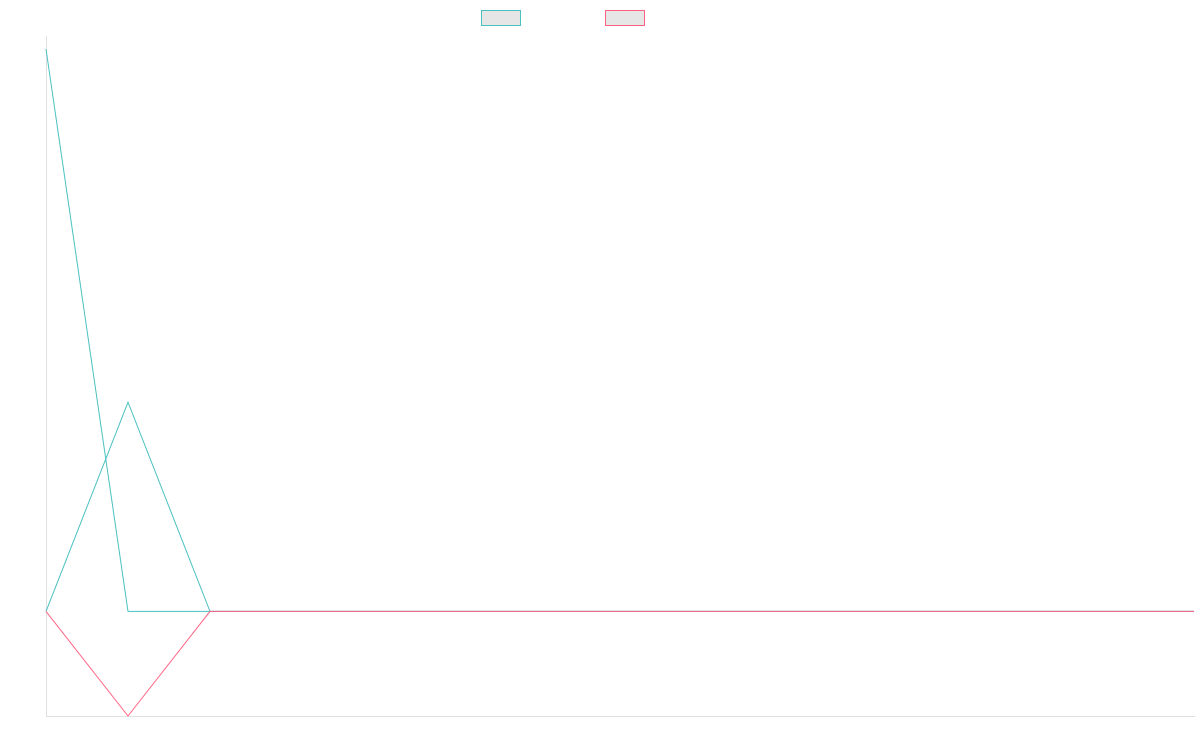  Describe the element at coordinates (563, 18) in the screenshot. I see `legend` at that location.